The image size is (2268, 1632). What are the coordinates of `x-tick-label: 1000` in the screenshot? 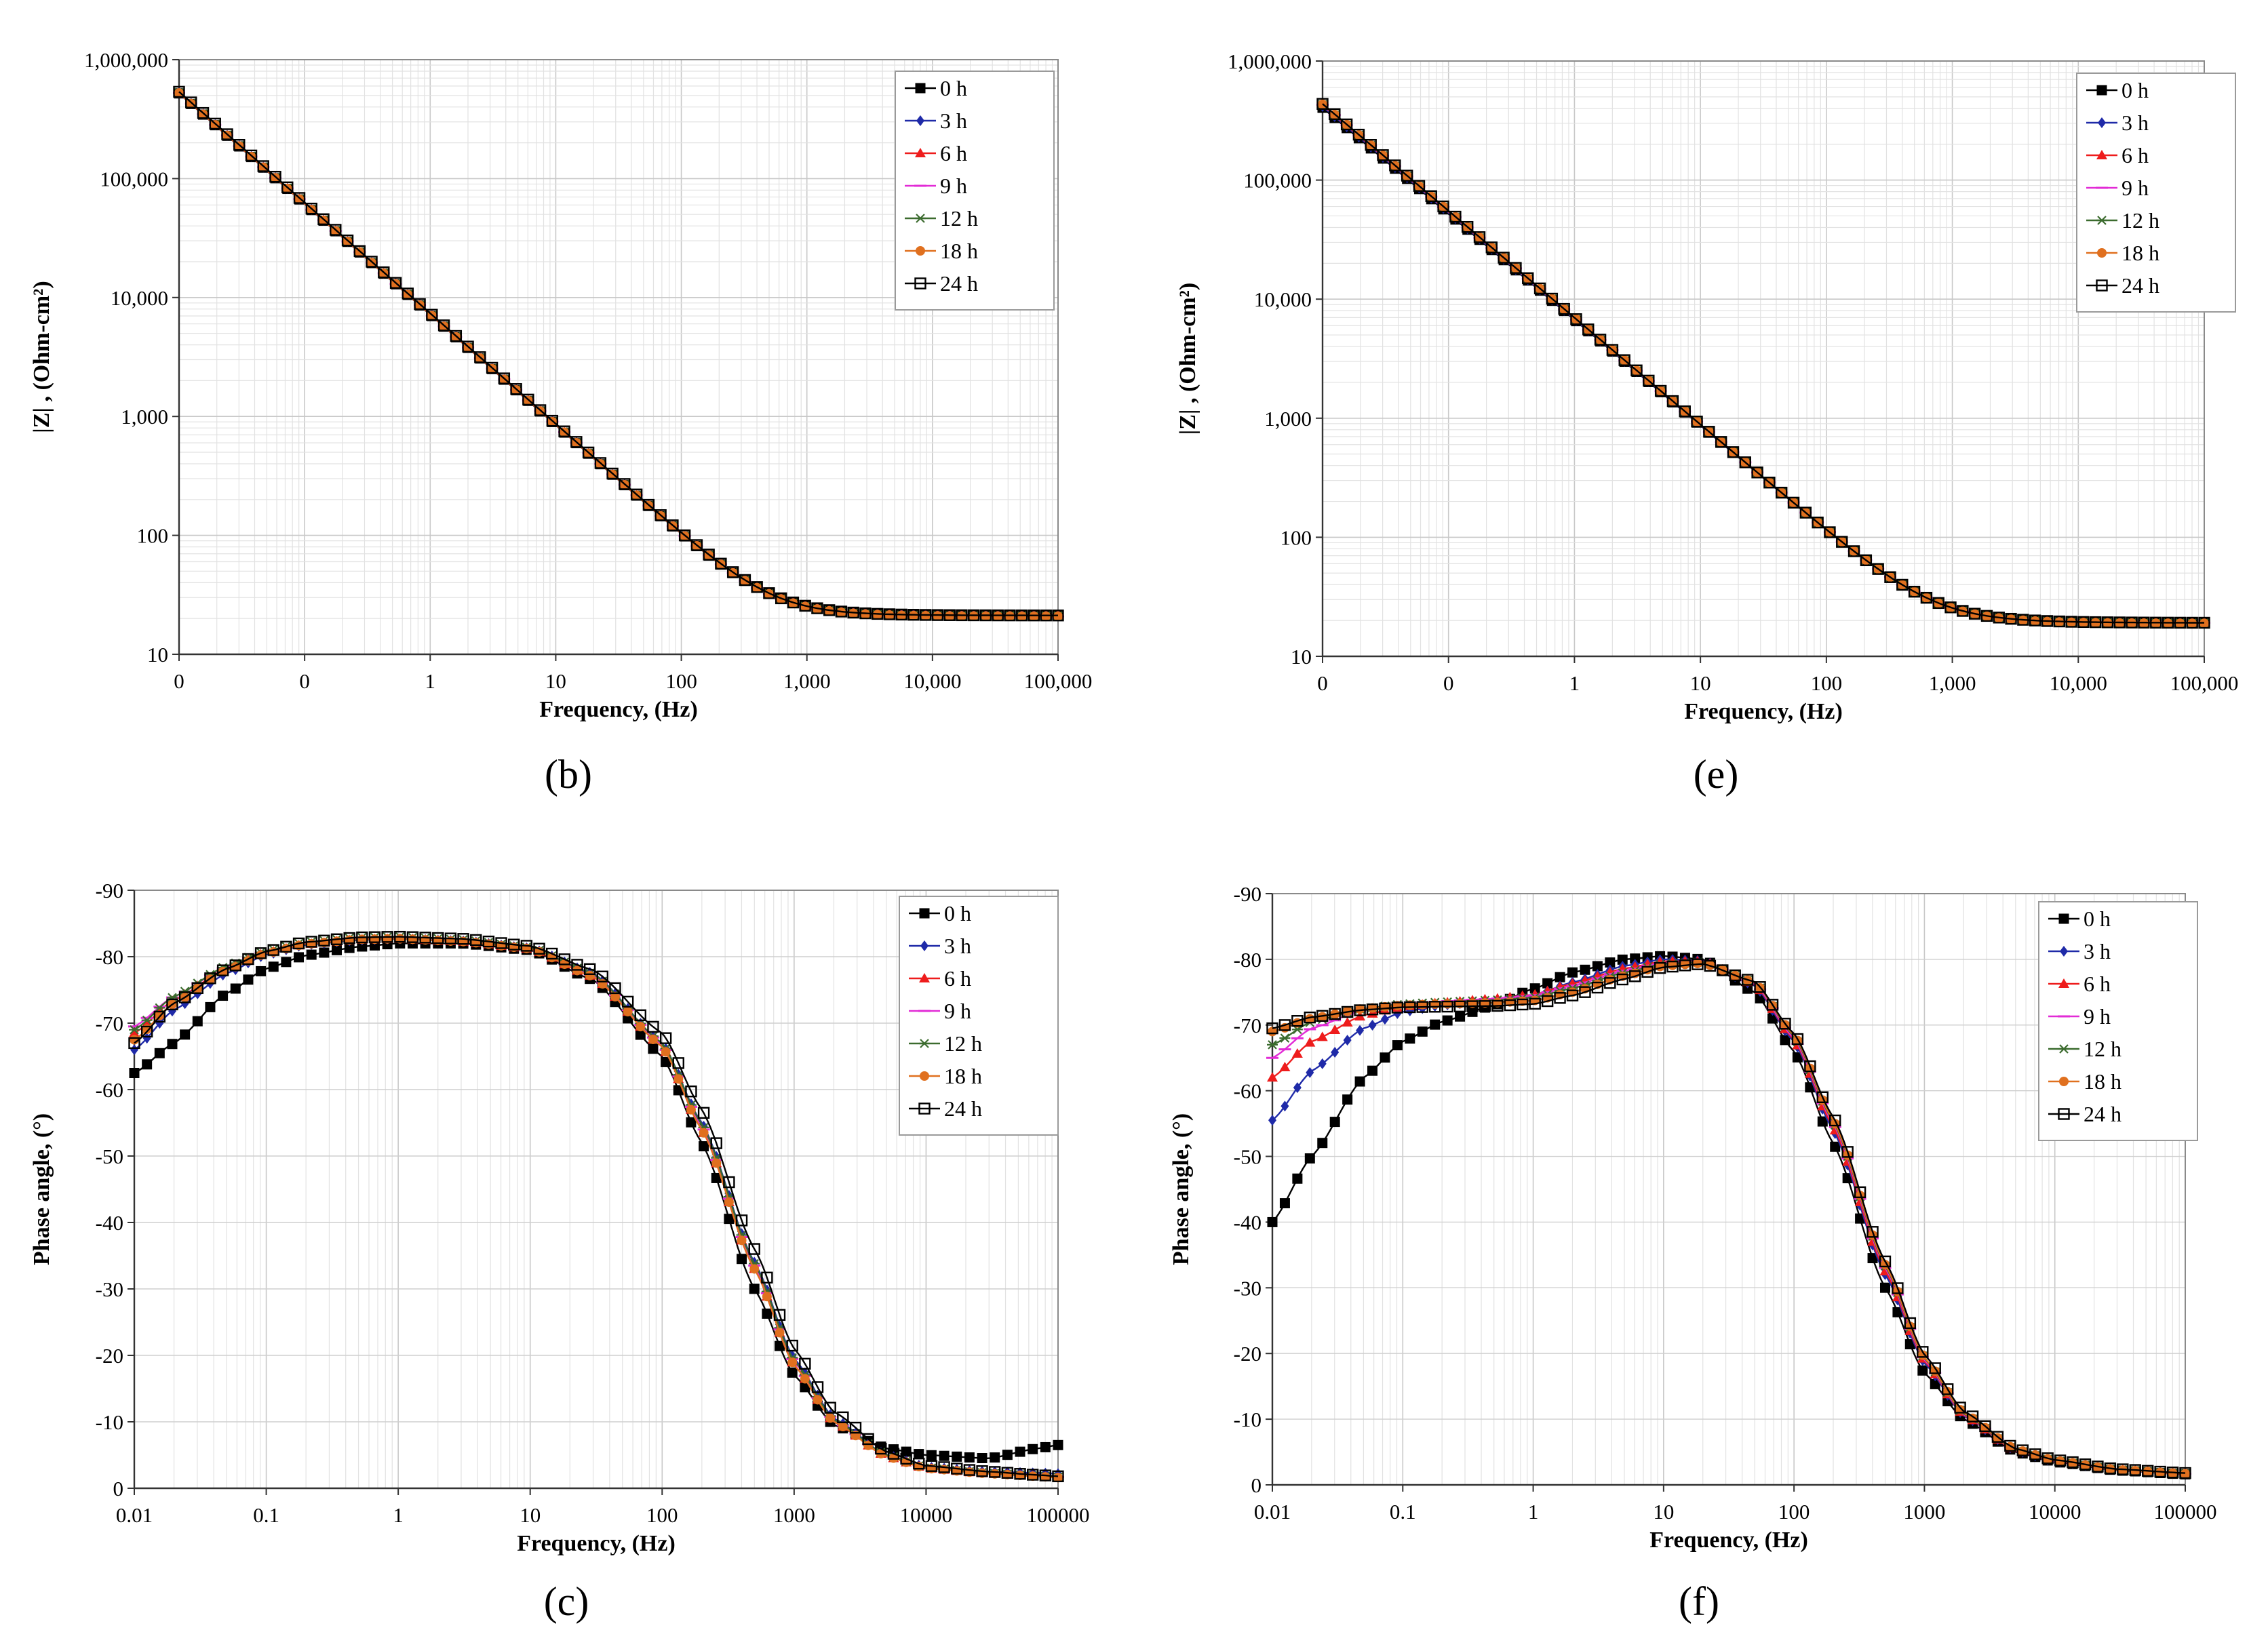 It's located at (794, 1515).